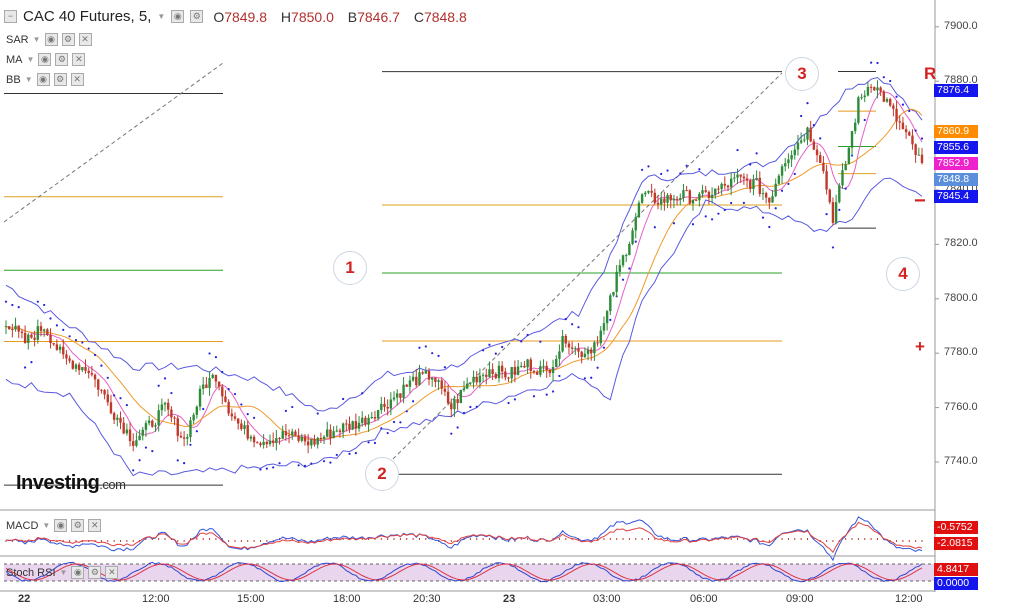 This screenshot has height=609, width=1034. Describe the element at coordinates (956, 179) in the screenshot. I see `price-badge: 7848.8` at that location.